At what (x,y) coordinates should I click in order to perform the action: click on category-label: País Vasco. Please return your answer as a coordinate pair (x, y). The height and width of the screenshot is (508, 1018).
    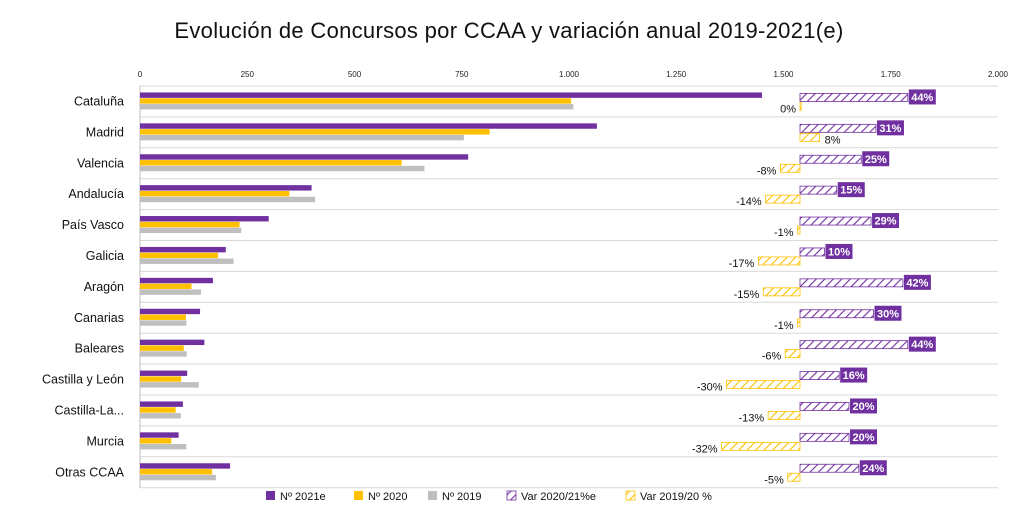
    Looking at the image, I should click on (93, 225).